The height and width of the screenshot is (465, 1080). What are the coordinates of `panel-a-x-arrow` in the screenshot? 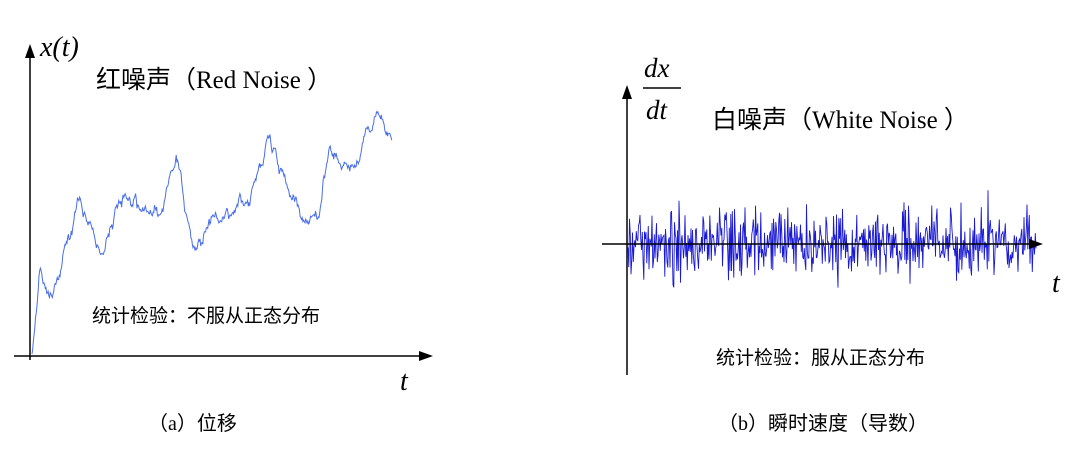 It's located at (426, 356).